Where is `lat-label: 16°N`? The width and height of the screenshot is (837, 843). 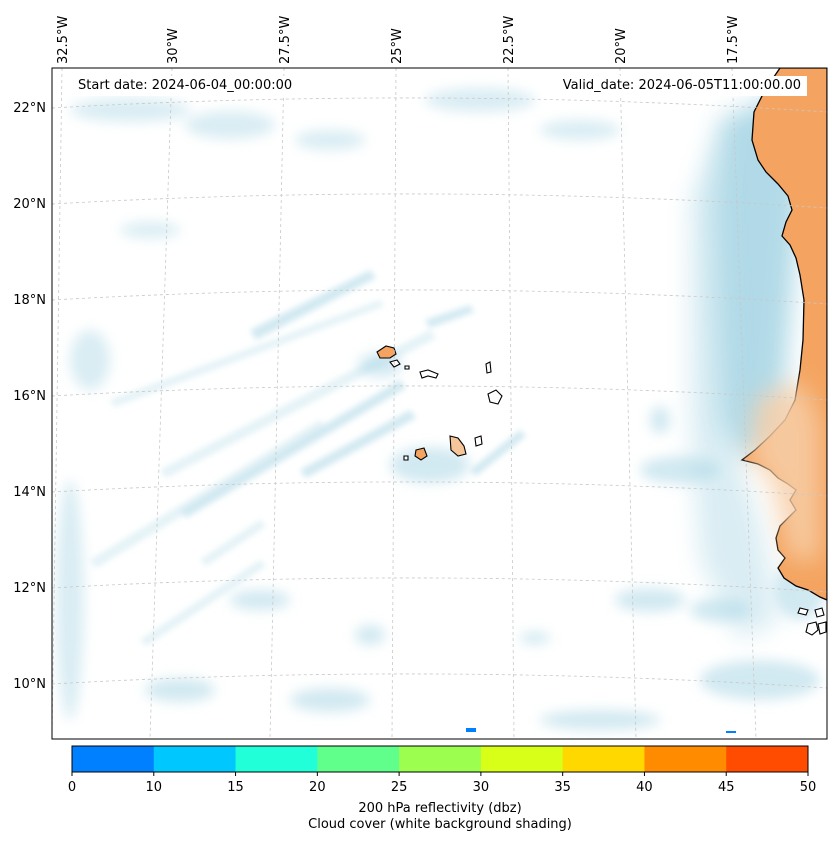
lat-label: 16°N is located at coordinates (29, 396).